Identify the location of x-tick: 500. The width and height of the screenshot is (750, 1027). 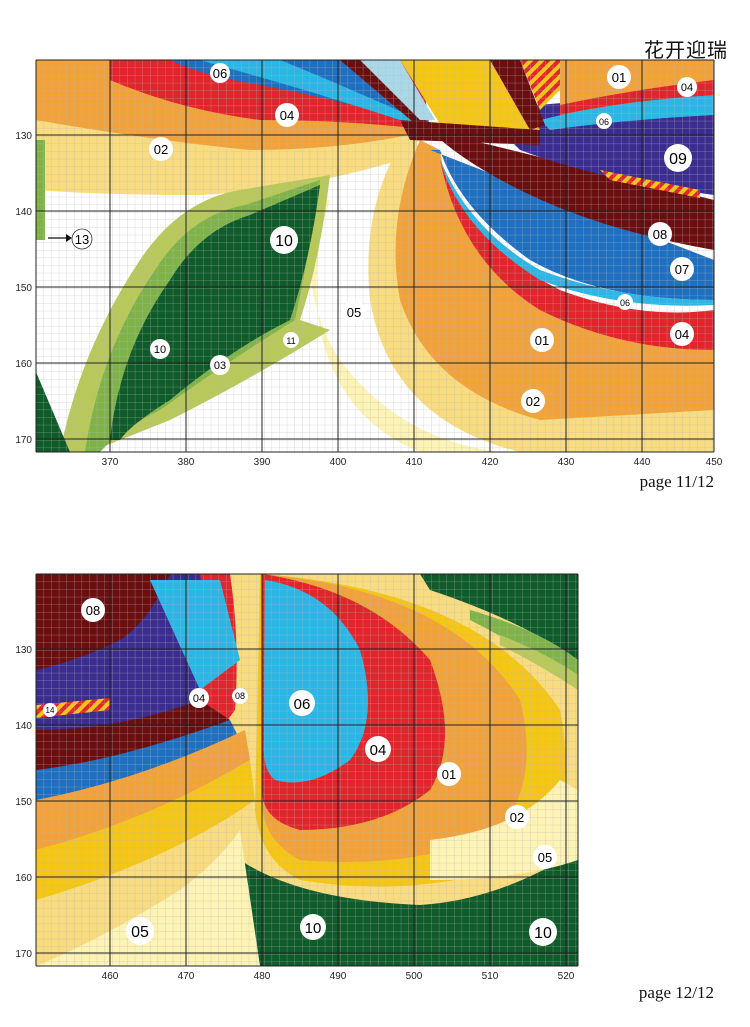
(414, 975).